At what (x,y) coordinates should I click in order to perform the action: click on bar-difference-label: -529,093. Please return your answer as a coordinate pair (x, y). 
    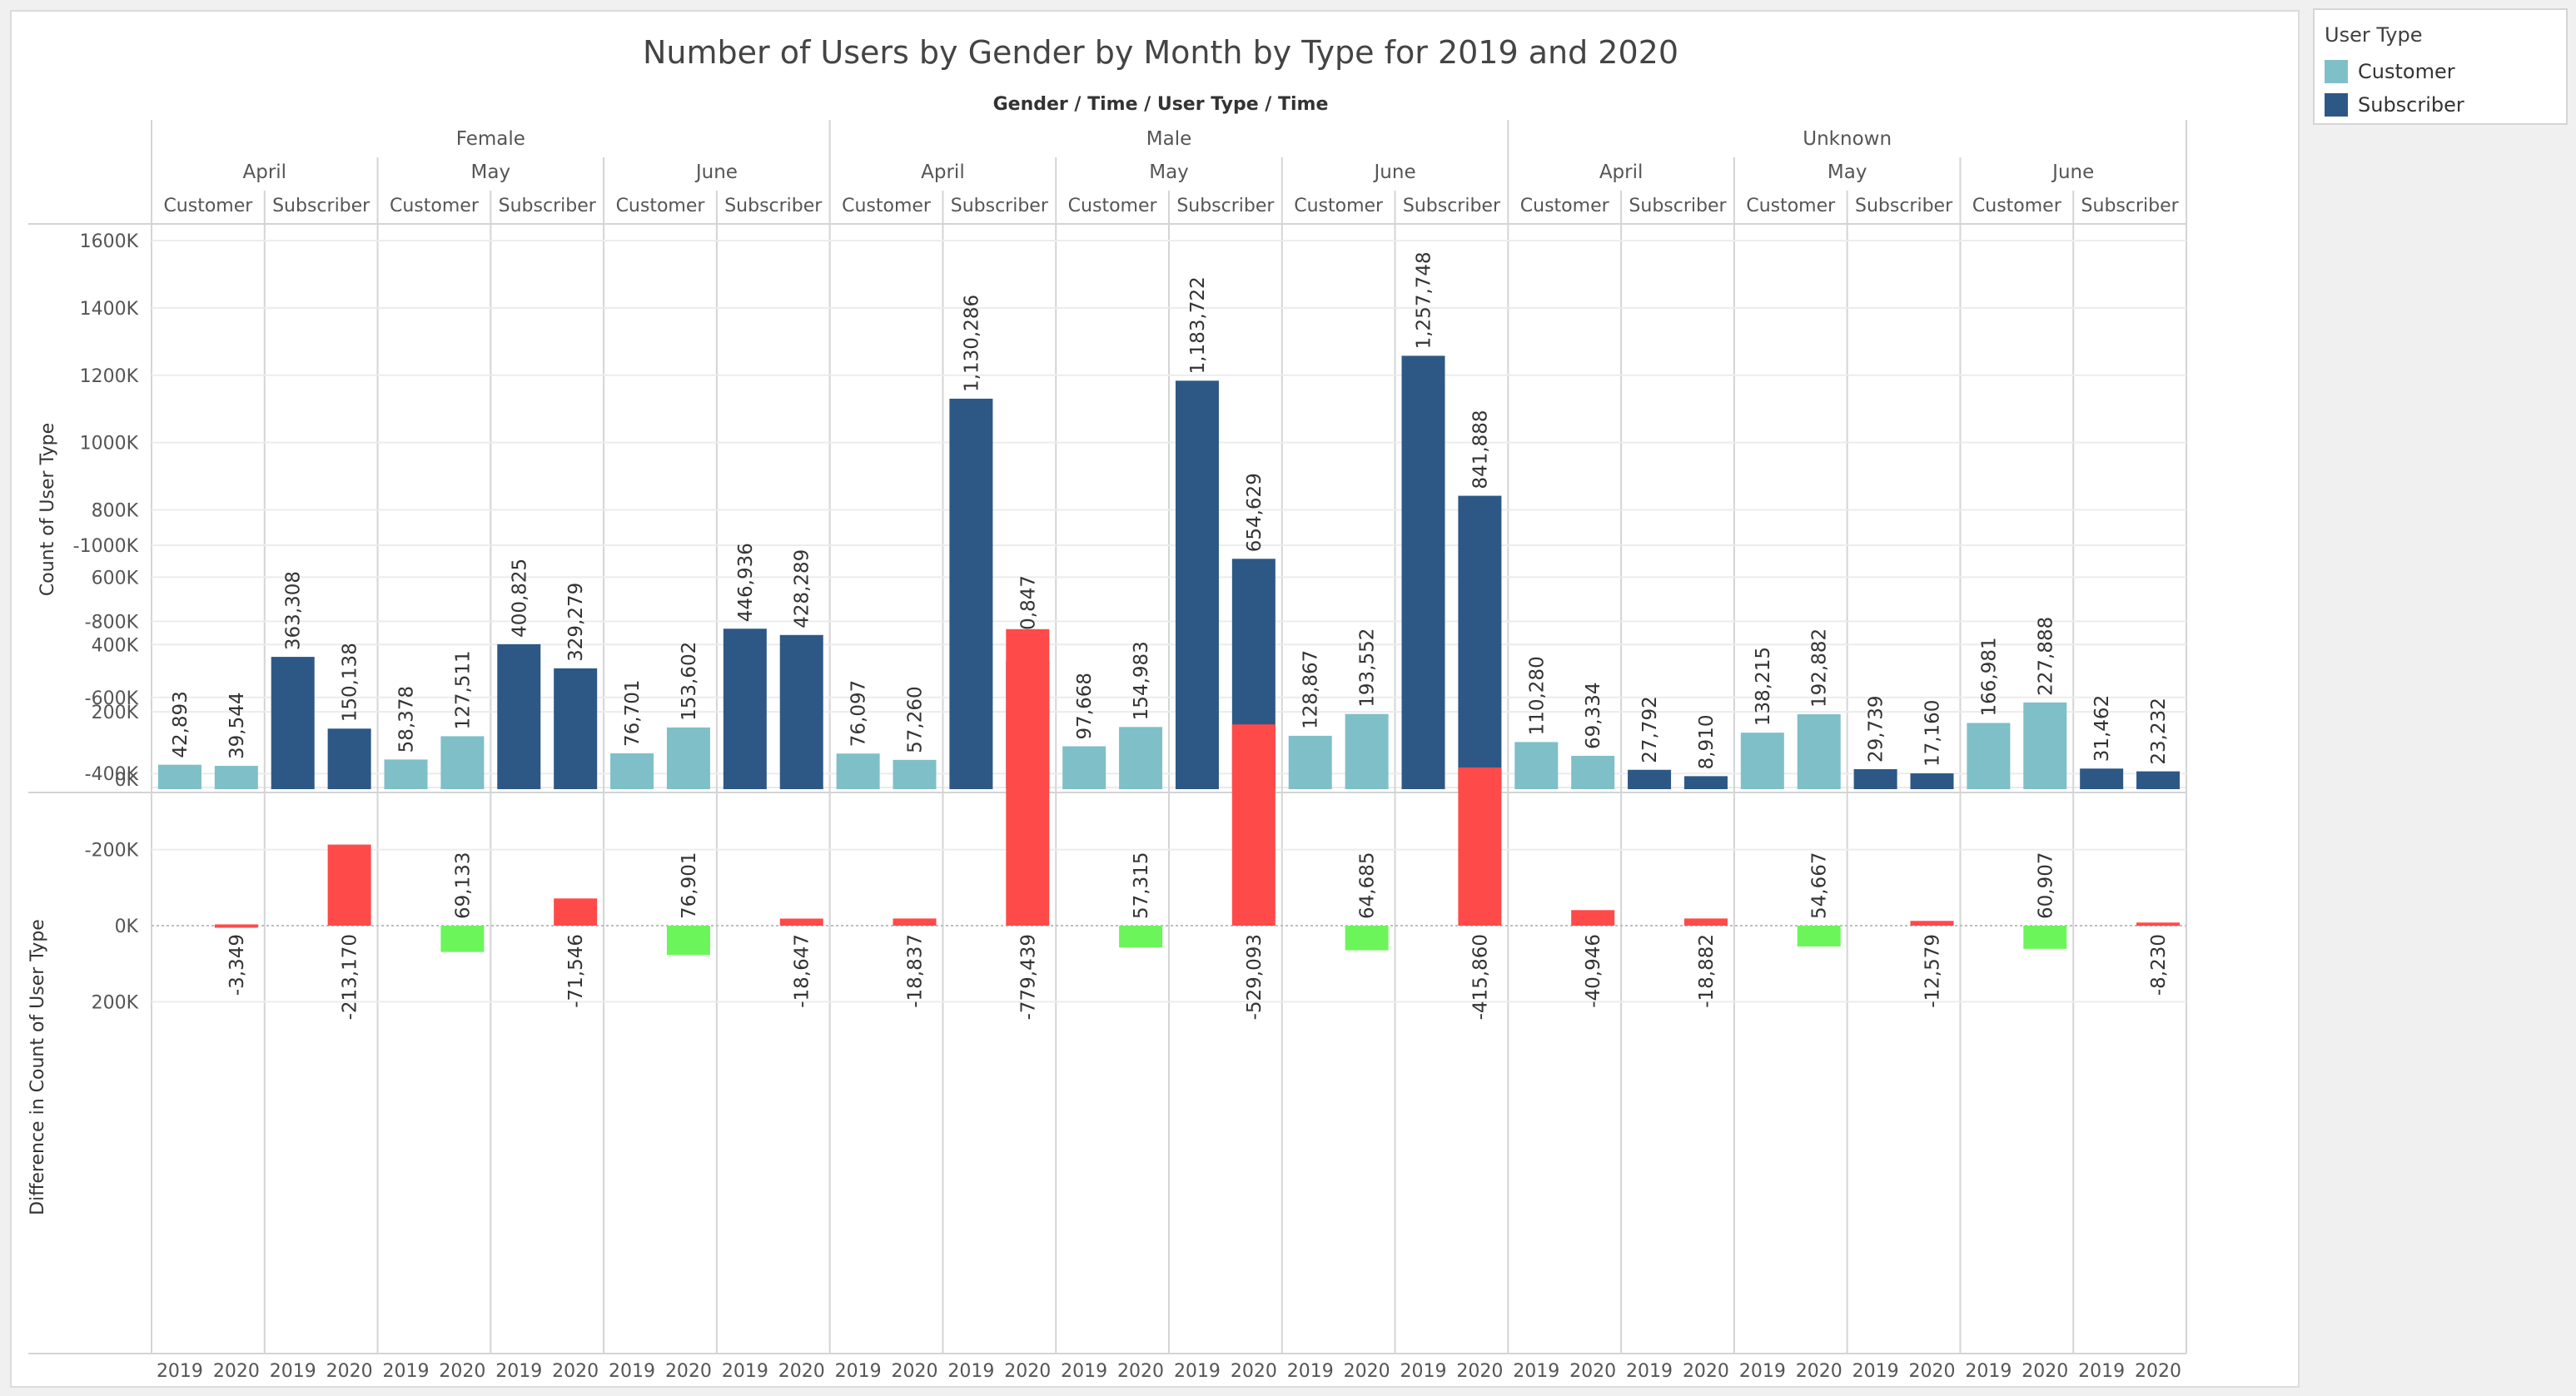
    Looking at the image, I should click on (1255, 977).